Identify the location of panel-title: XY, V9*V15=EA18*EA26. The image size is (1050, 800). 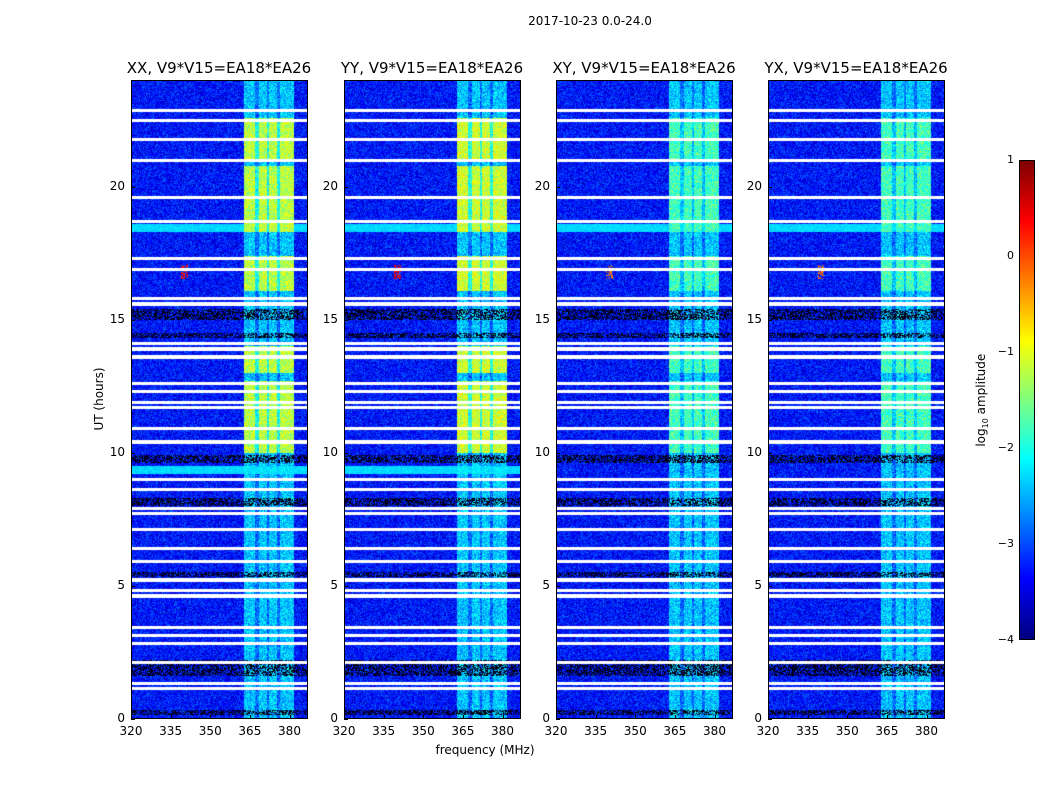
(644, 68).